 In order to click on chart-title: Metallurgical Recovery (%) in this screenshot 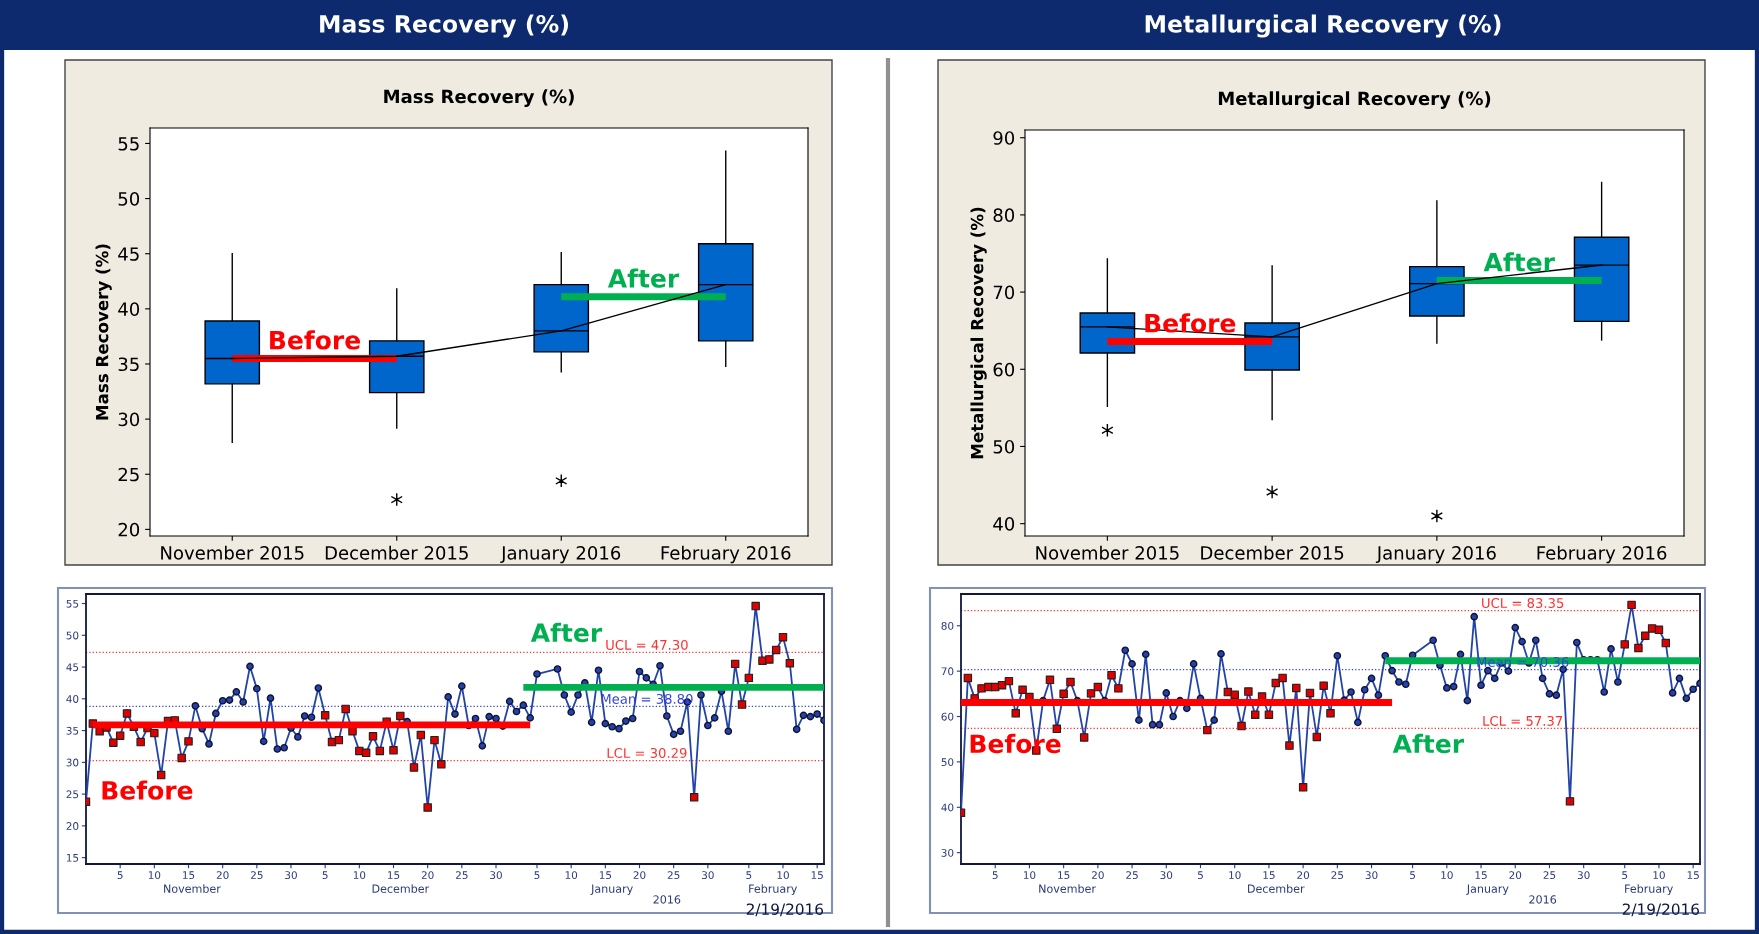, I will do `click(1354, 100)`.